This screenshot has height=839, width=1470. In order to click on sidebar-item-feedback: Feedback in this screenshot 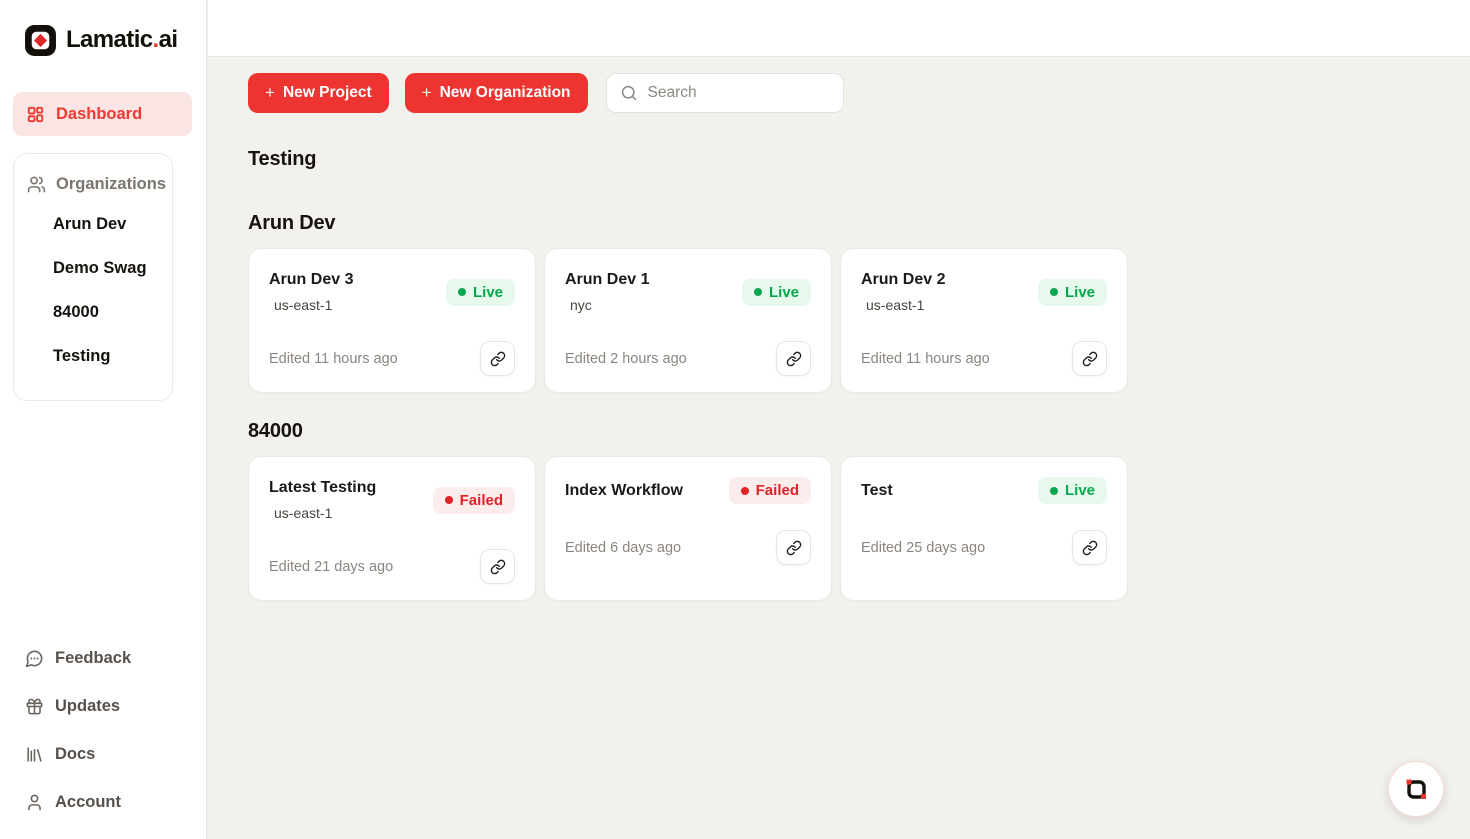, I will do `click(103, 658)`.